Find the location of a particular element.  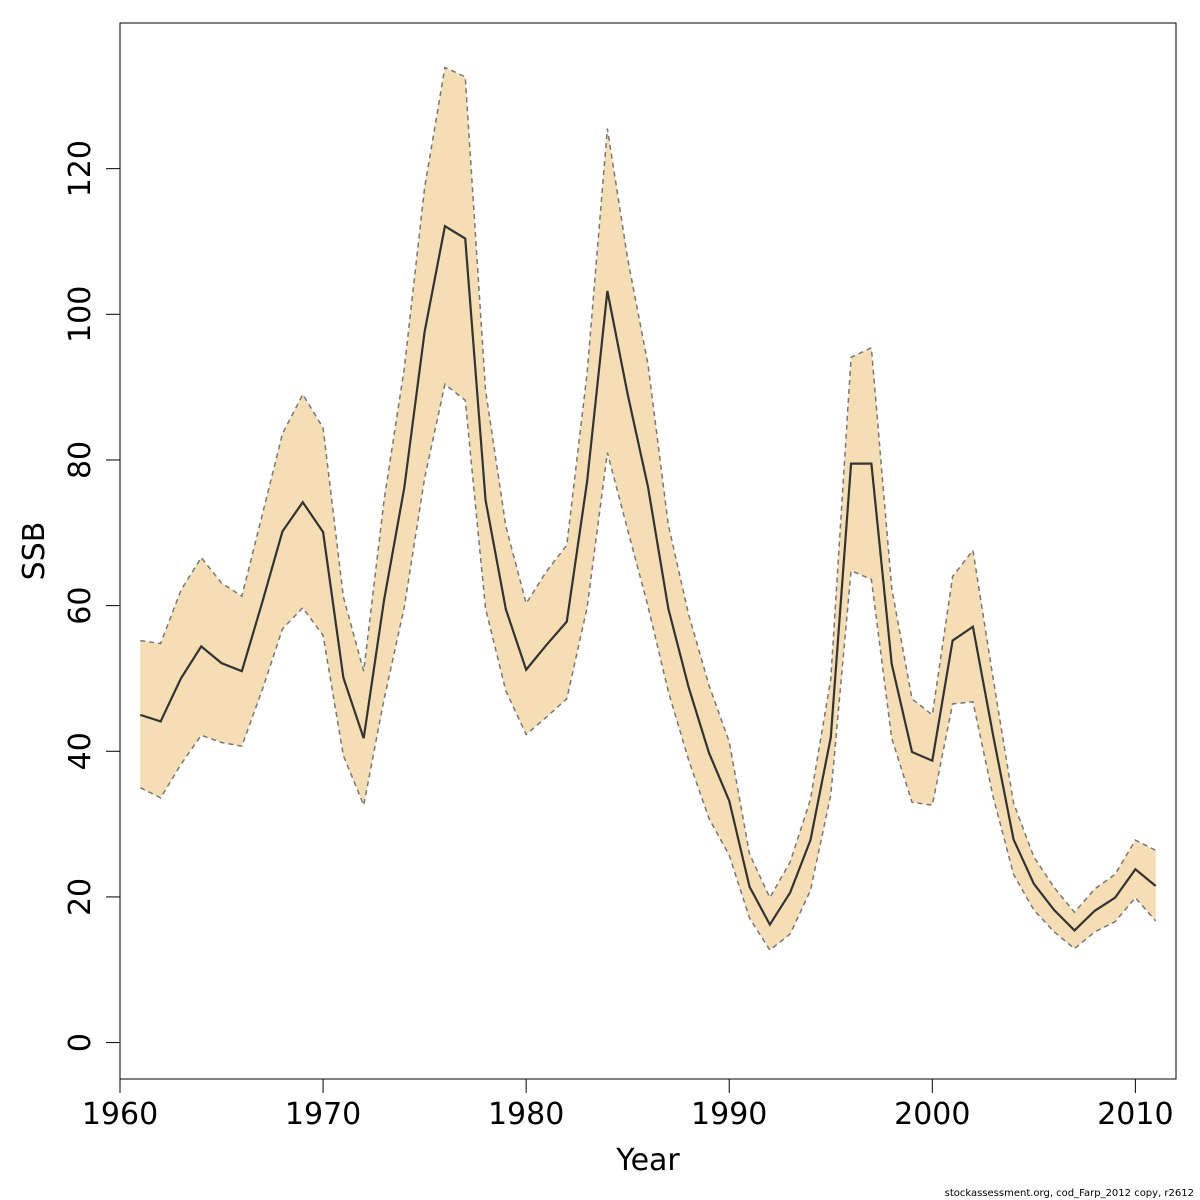

y-tick-label: 40 is located at coordinates (80, 751).